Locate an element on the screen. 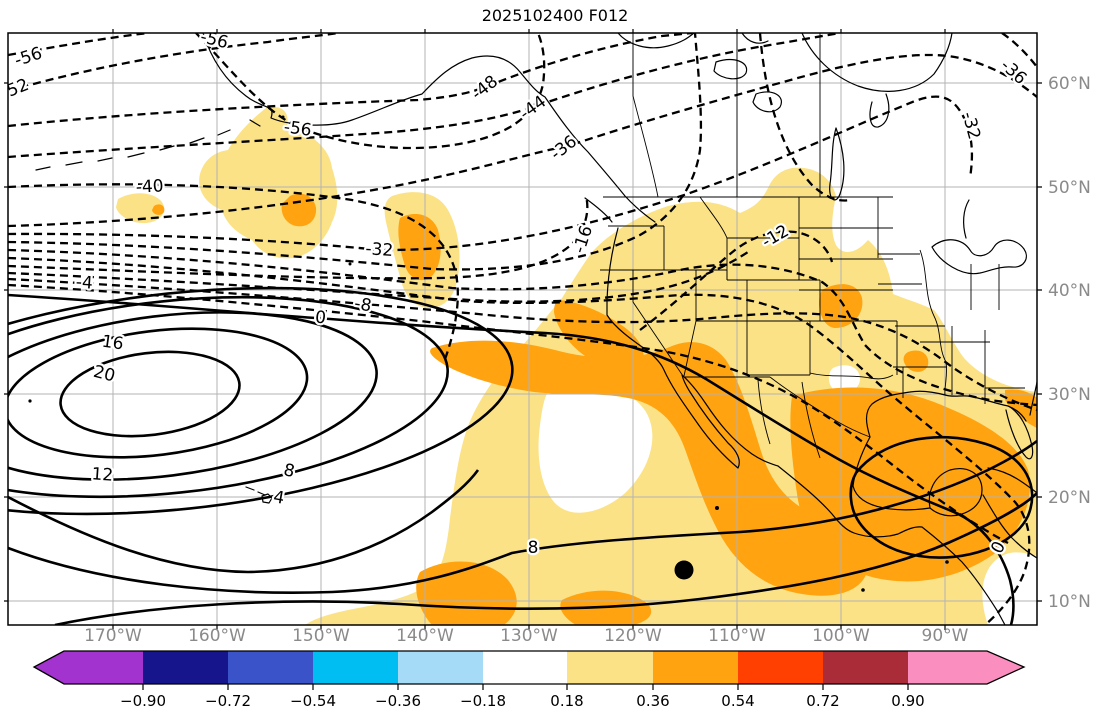  contour-label: -4 is located at coordinates (84, 282).